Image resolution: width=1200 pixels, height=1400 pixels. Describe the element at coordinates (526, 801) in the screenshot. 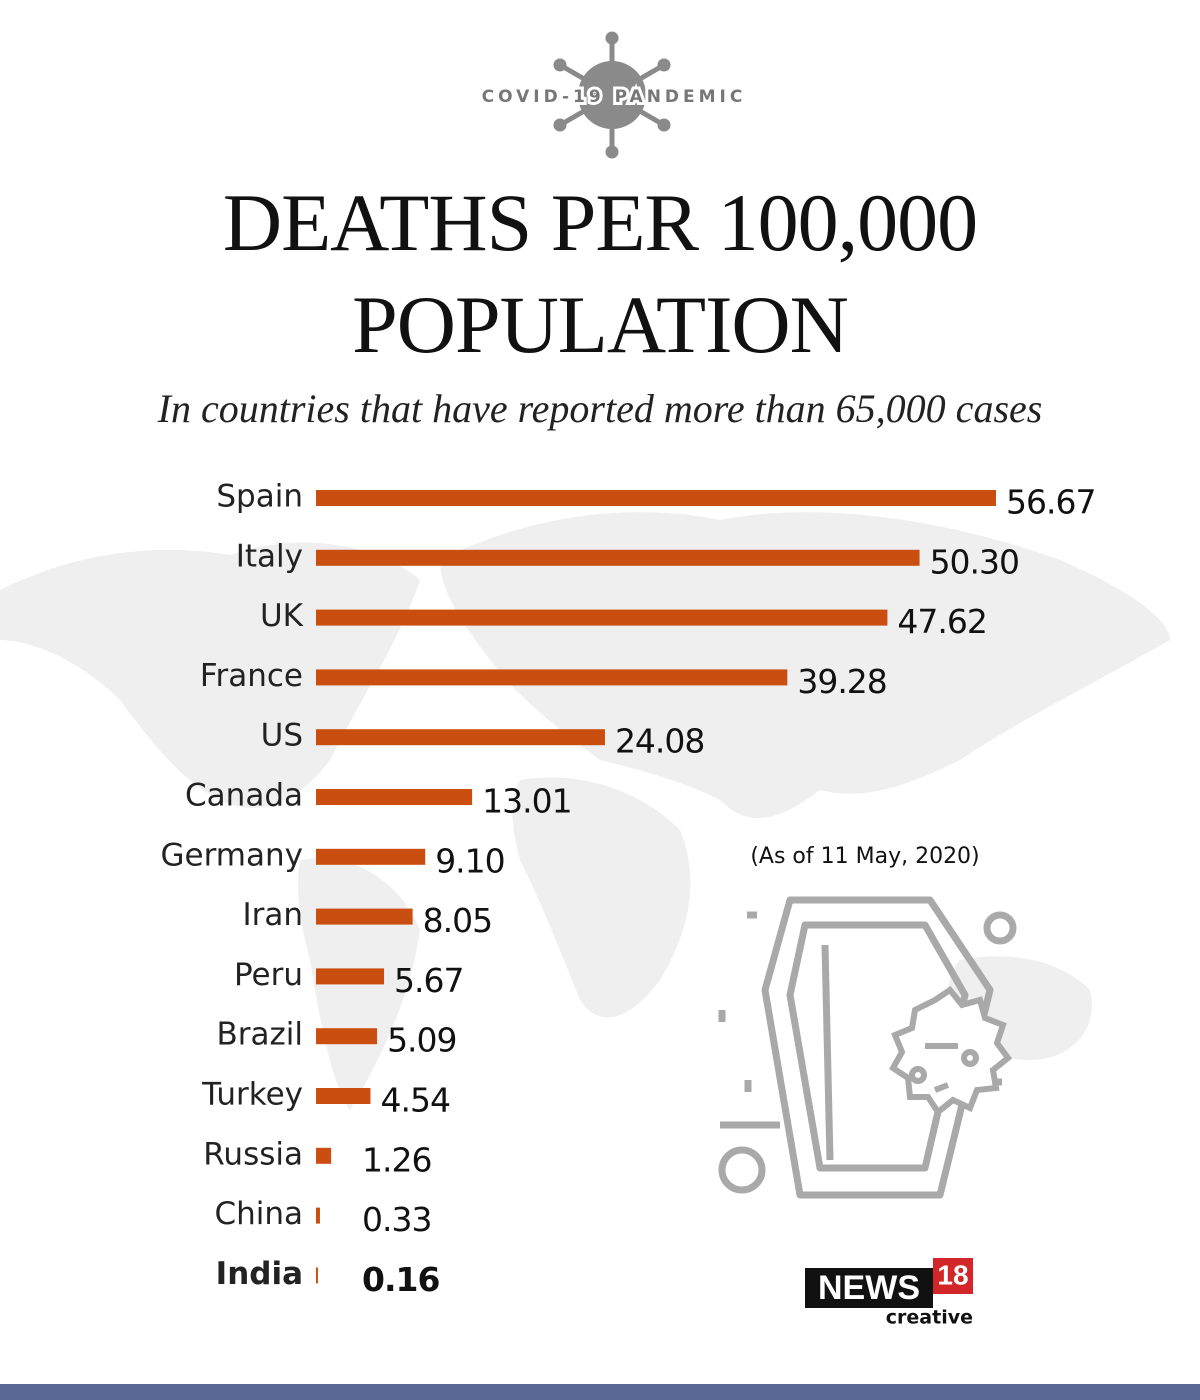

I see `value-label: 13.01` at that location.